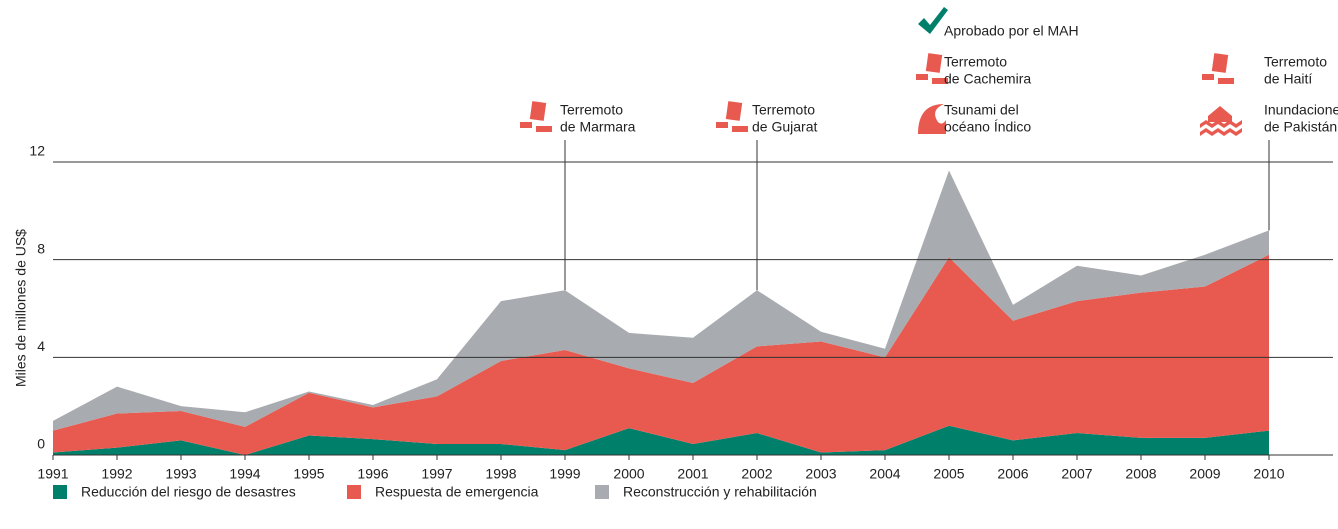 The height and width of the screenshot is (529, 1338). What do you see at coordinates (116, 474) in the screenshot?
I see `x-tick-label: 1992` at bounding box center [116, 474].